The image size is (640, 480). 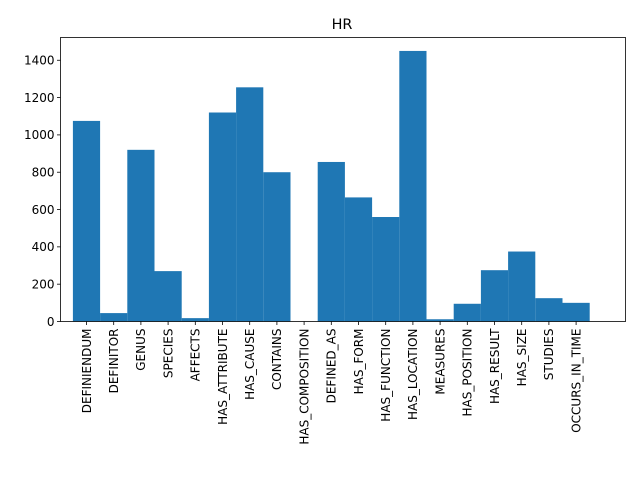 I want to click on x-tick-label: CONTAINS, so click(x=277, y=360).